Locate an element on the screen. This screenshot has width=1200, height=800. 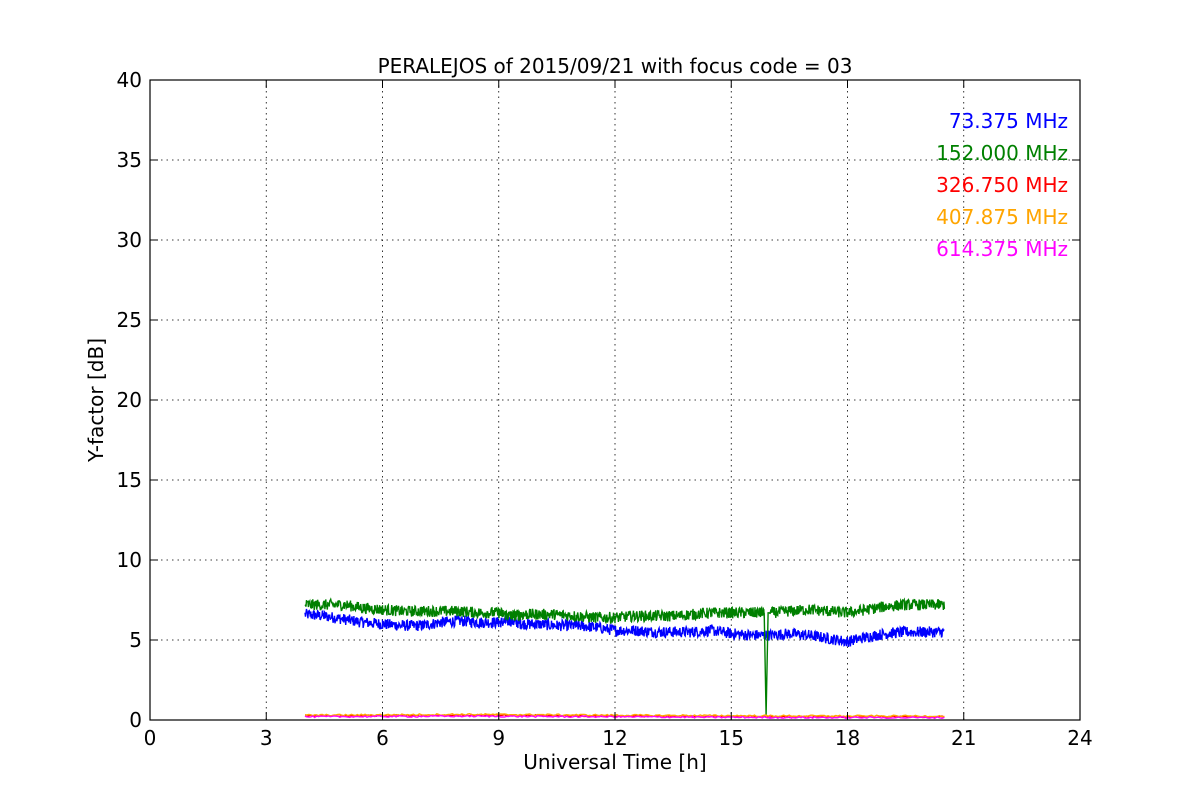
legend-label-2: 326.750 MHz is located at coordinates (1002, 185).